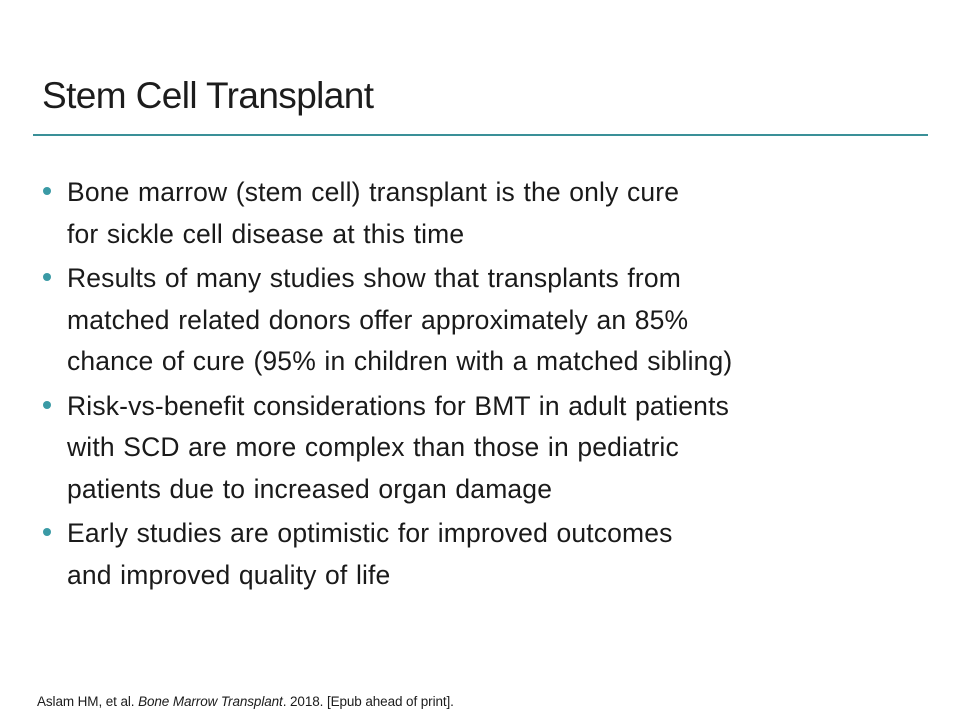  Describe the element at coordinates (88, 701) in the screenshot. I see `citation-authors: Aslam HM, et al.` at that location.